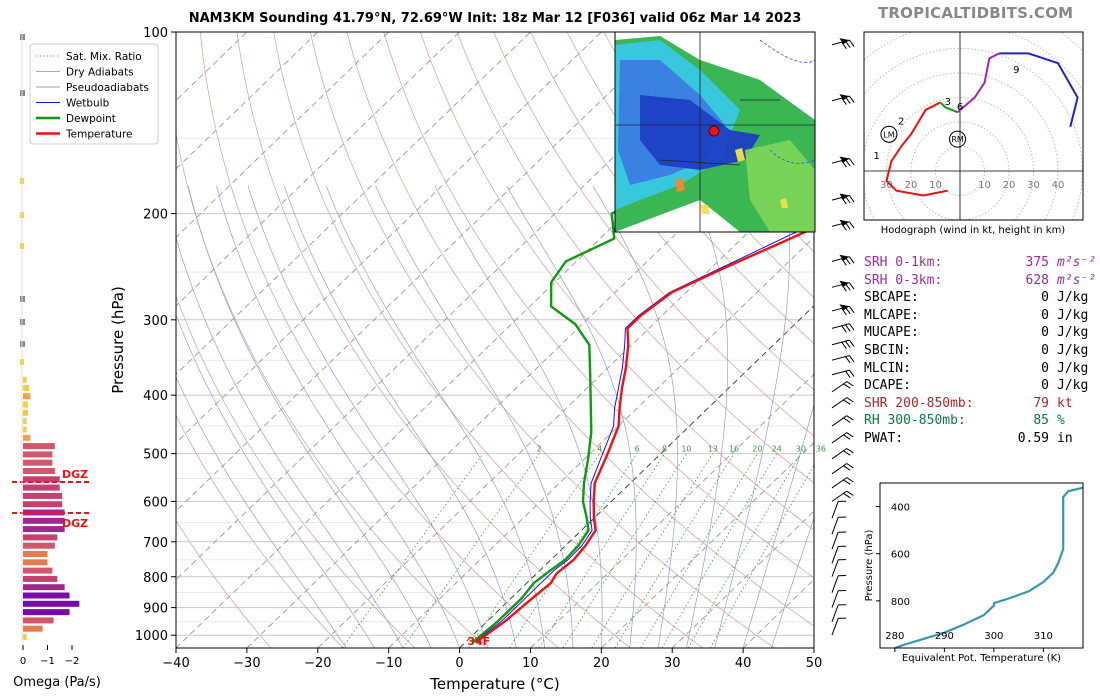 The width and height of the screenshot is (1100, 700). What do you see at coordinates (664, 449) in the screenshot?
I see `mixing-ratio-label: 8` at bounding box center [664, 449].